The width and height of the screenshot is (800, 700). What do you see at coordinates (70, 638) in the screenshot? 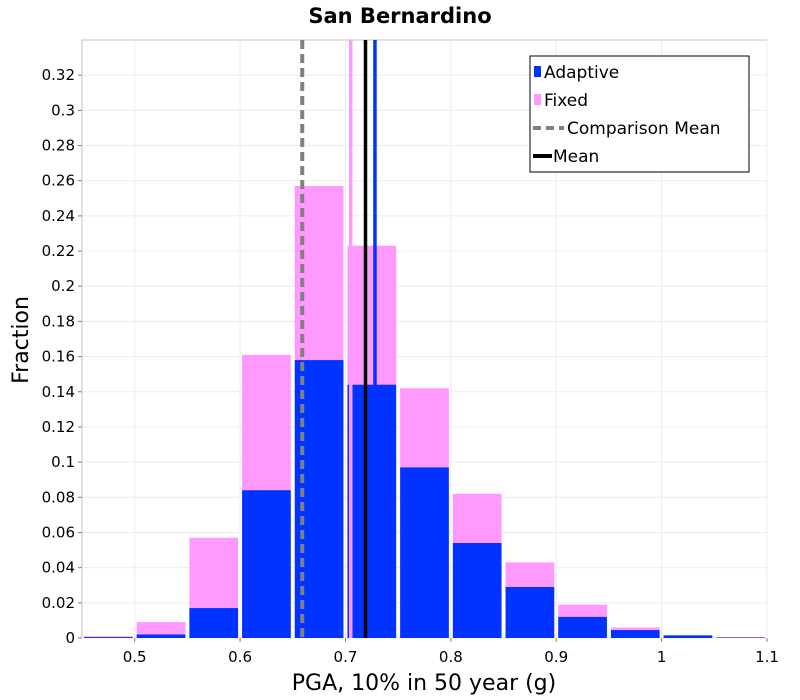
I see `y-tick-label: 0` at bounding box center [70, 638].